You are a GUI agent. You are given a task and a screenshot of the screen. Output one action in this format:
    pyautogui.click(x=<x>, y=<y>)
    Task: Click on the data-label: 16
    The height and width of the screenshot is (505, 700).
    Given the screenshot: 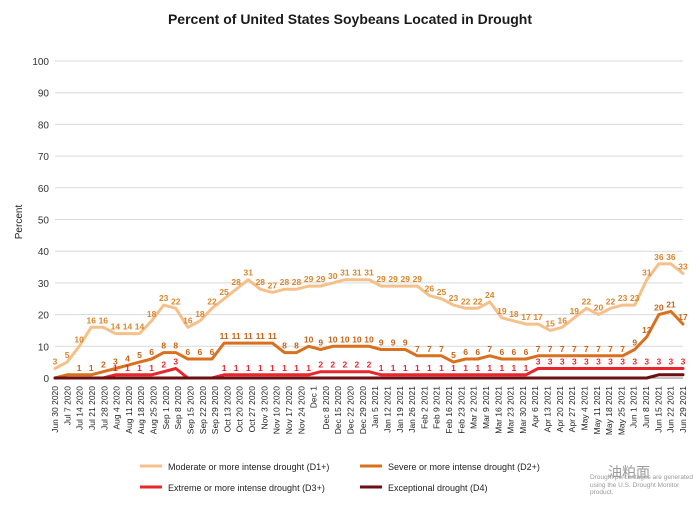 What is the action you would take?
    pyautogui.click(x=188, y=320)
    